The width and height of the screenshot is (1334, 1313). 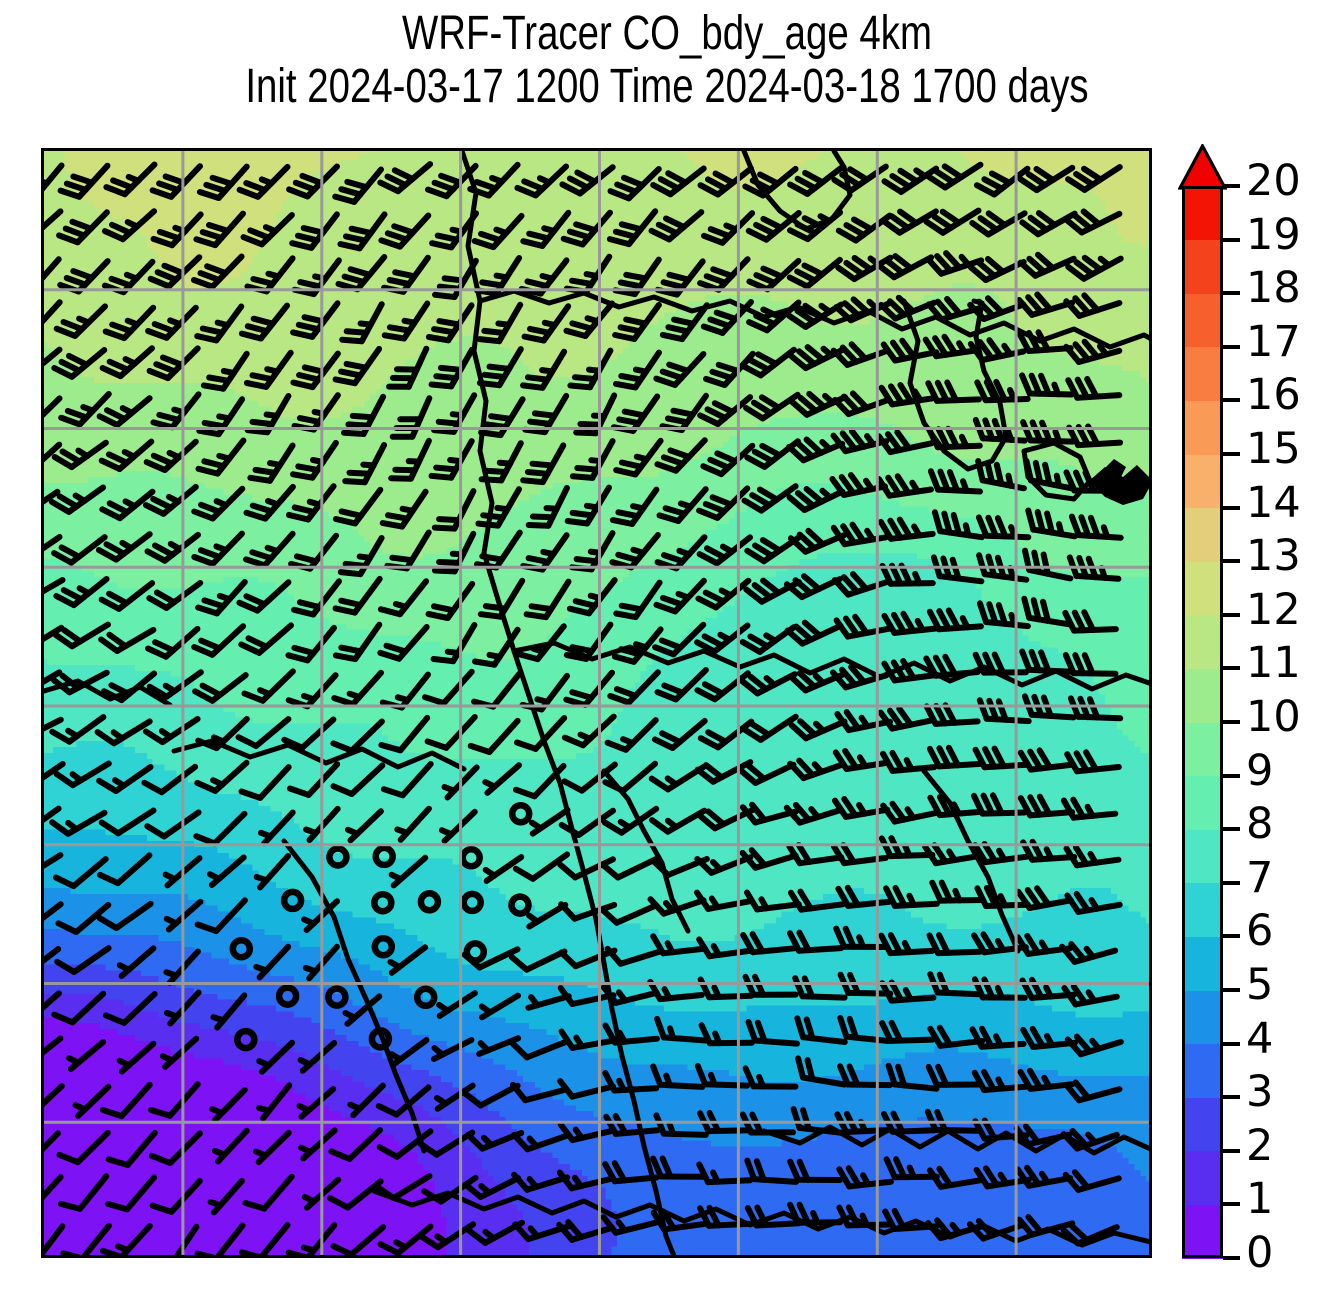 What do you see at coordinates (1260, 877) in the screenshot?
I see `colorbar-tick-label: 7` at bounding box center [1260, 877].